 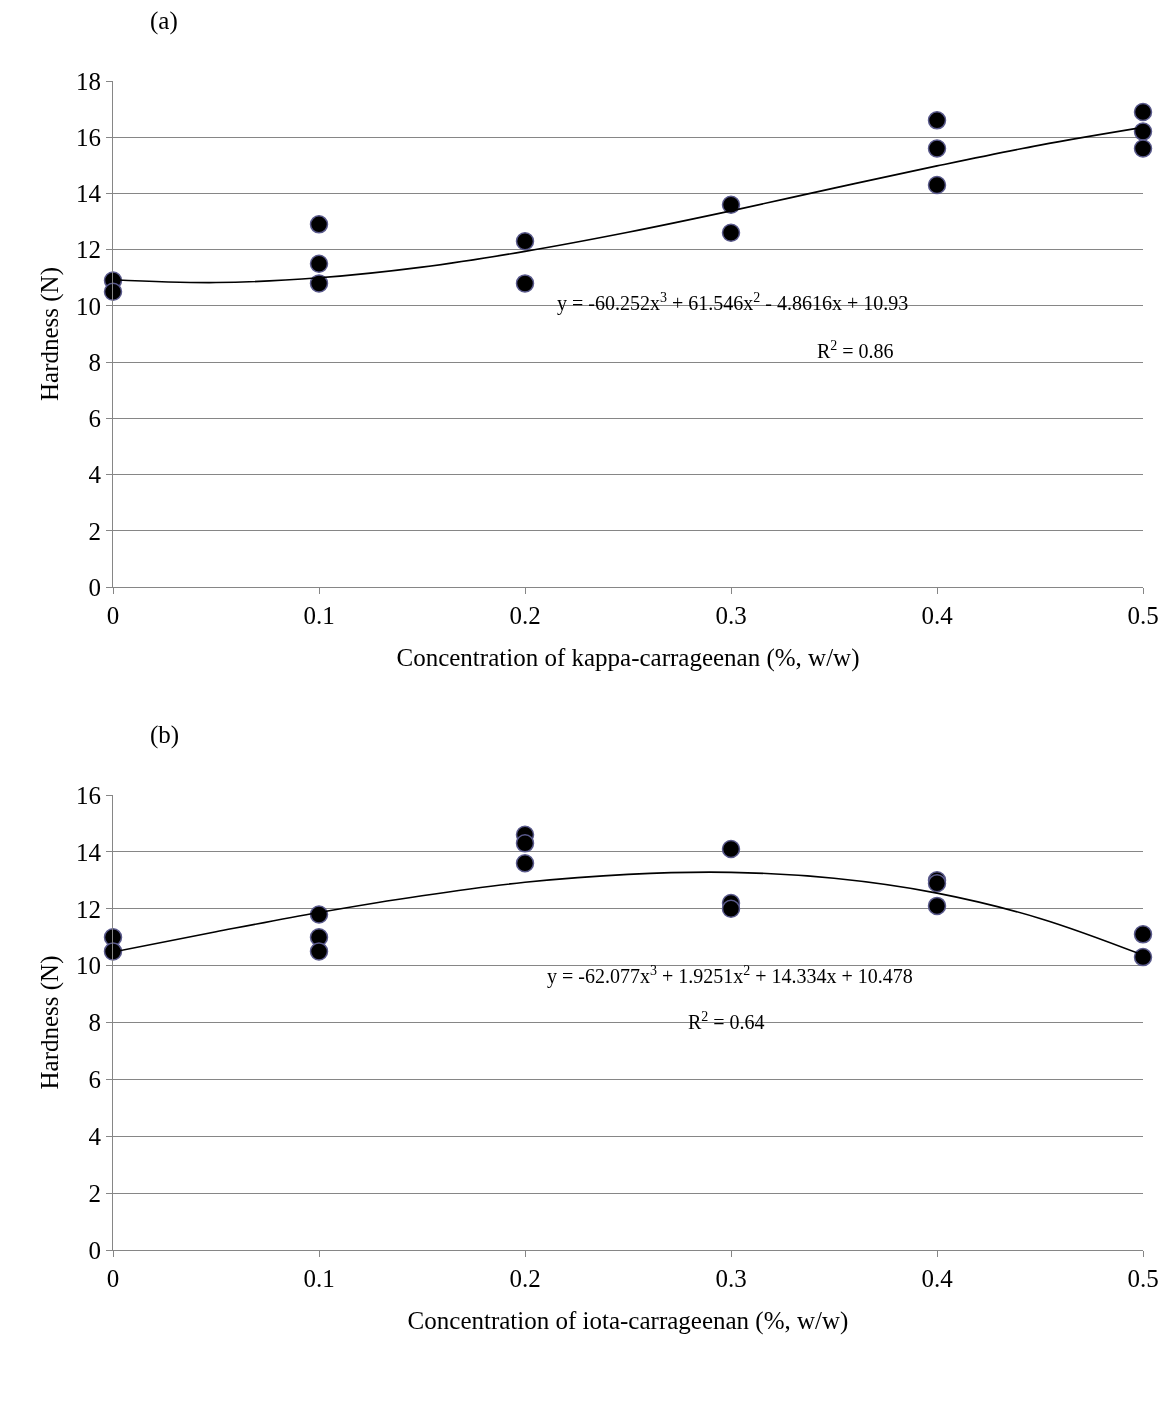 I want to click on x-axis-title: Concentration of iota-carrageenan (%, w/w), so click(x=628, y=1321).